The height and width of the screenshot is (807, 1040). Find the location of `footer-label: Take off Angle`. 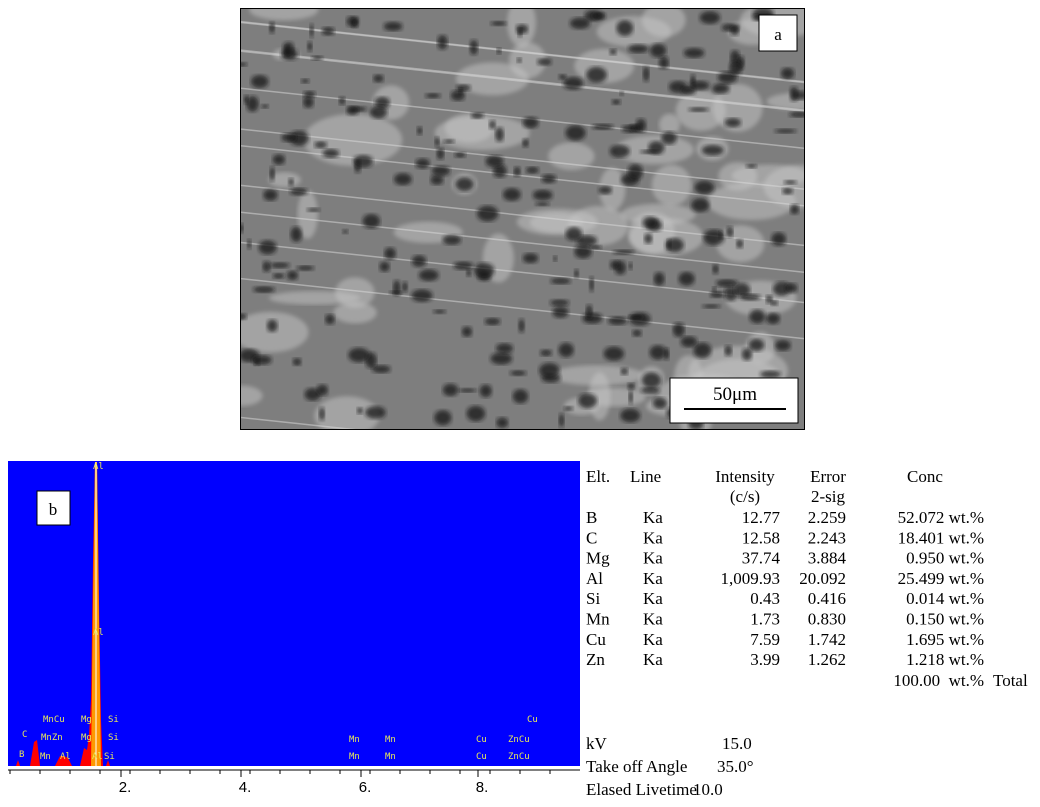

footer-label: Take off Angle is located at coordinates (636, 766).